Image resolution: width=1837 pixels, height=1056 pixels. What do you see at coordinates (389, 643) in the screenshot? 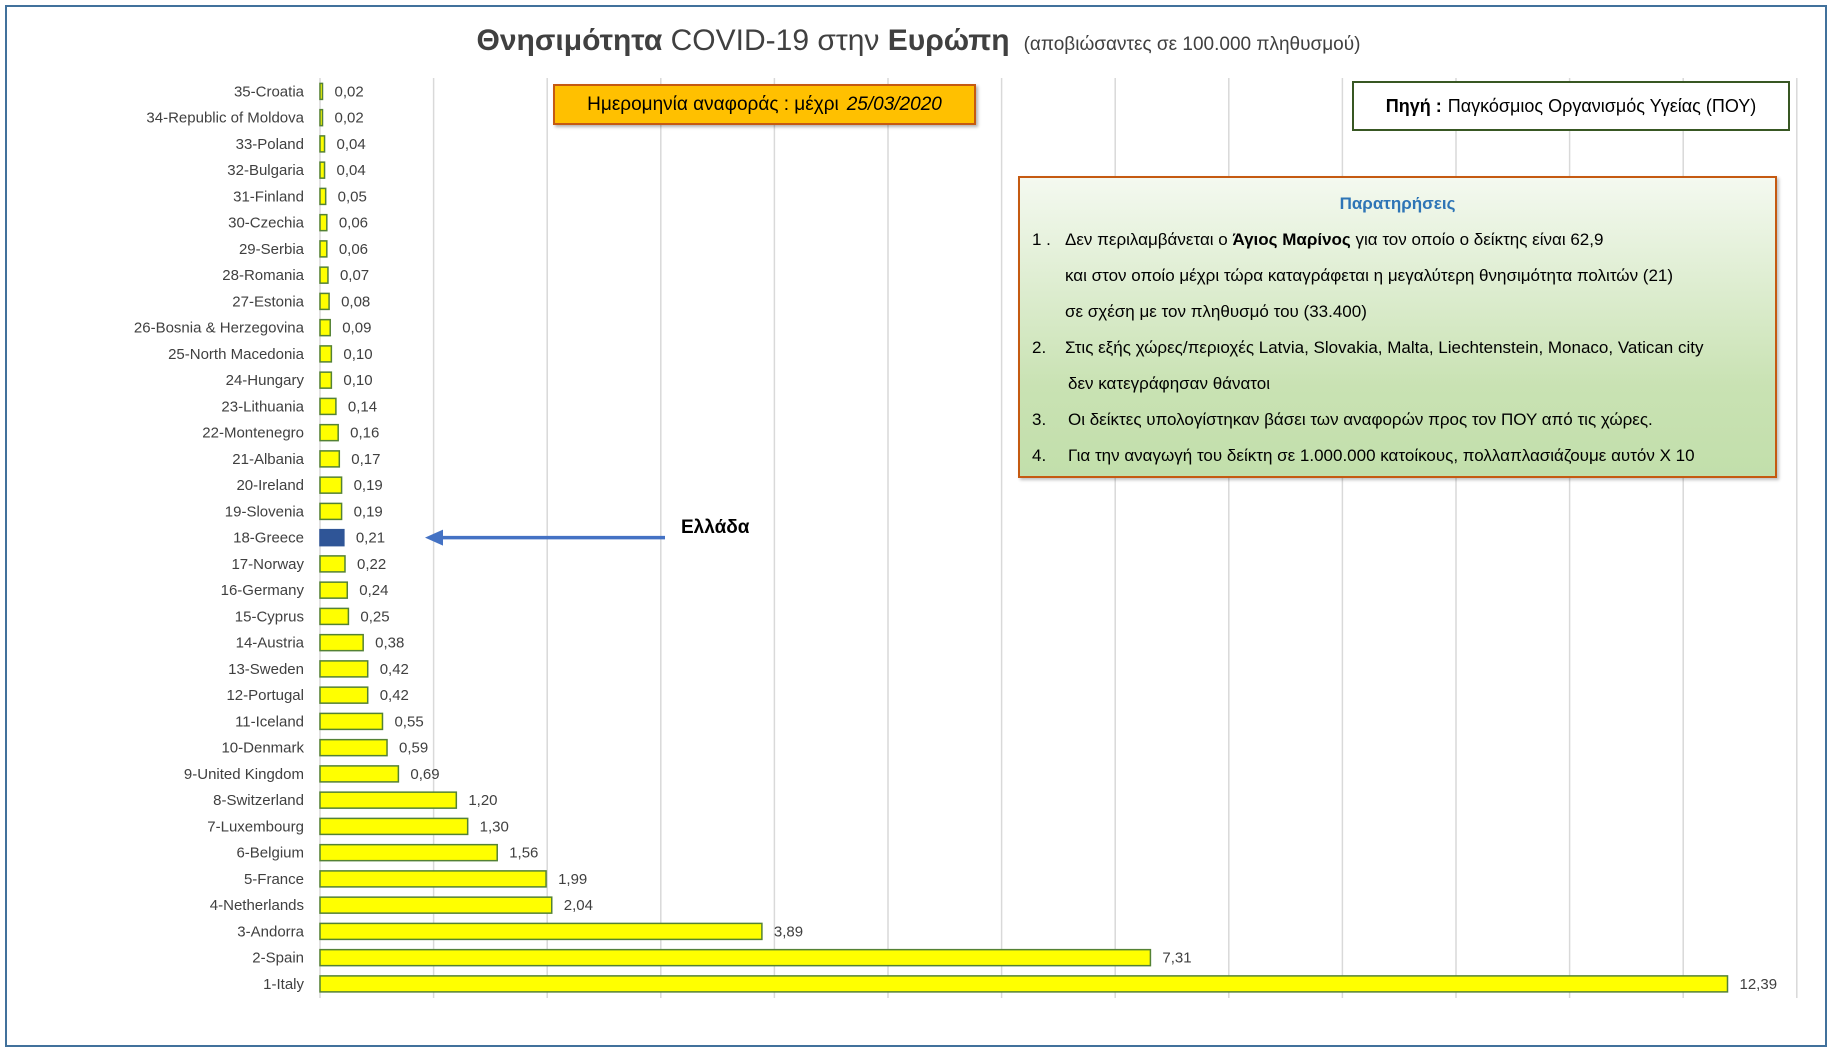
I see `data-label: 0,38` at bounding box center [389, 643].